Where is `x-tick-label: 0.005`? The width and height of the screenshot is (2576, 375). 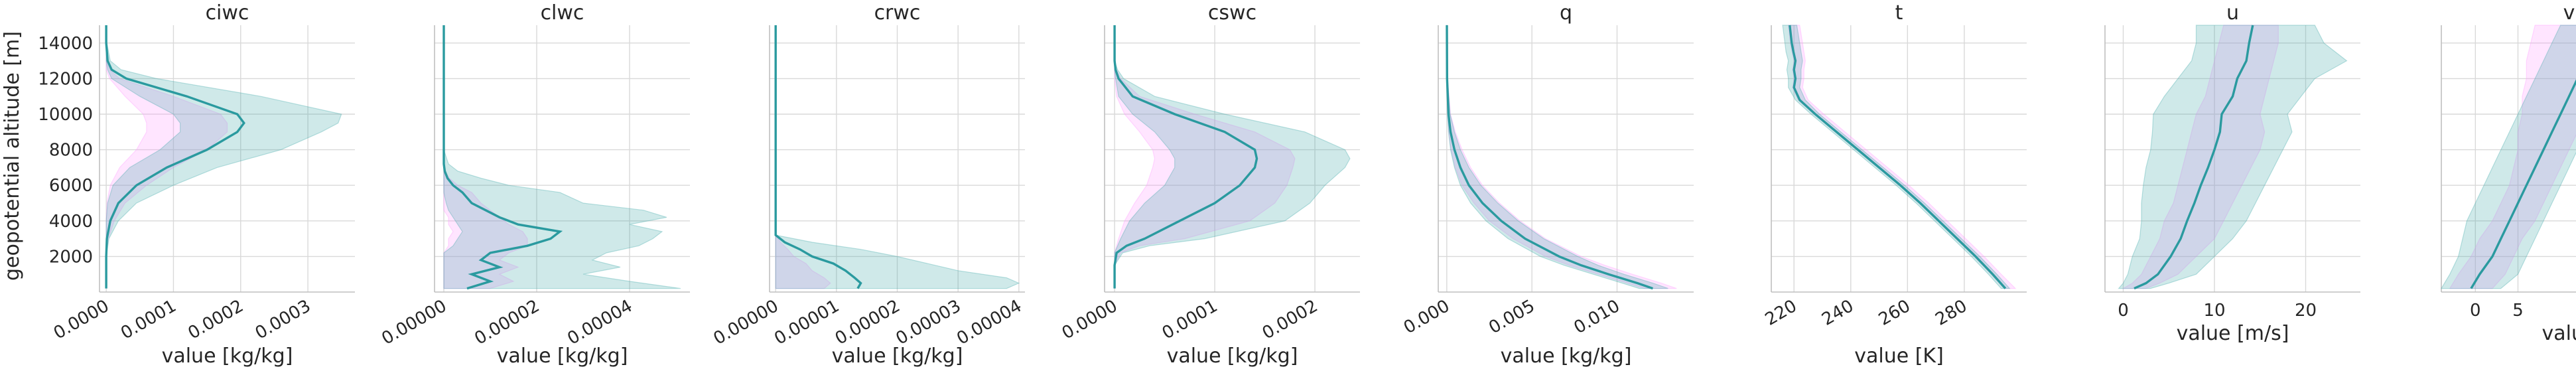 x-tick-label: 0.005 is located at coordinates (1511, 317).